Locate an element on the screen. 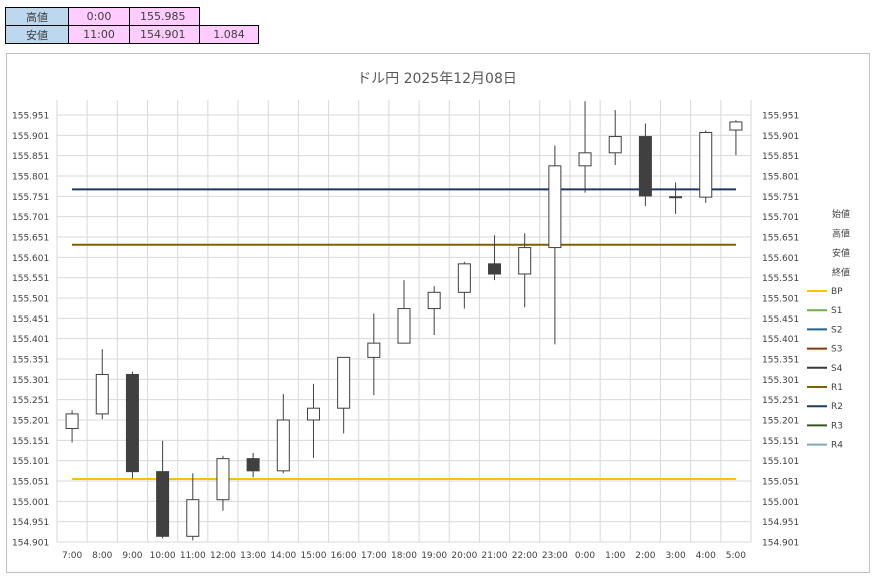  low-label: 安値 is located at coordinates (37, 34).